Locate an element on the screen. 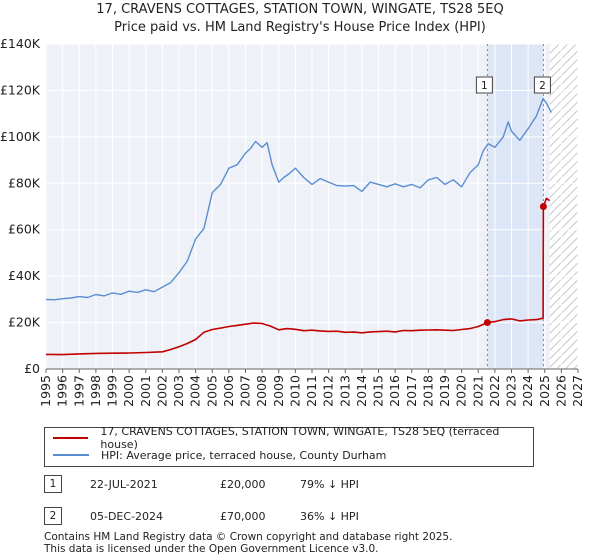  x-tick-label: 2002 is located at coordinates (161, 391).